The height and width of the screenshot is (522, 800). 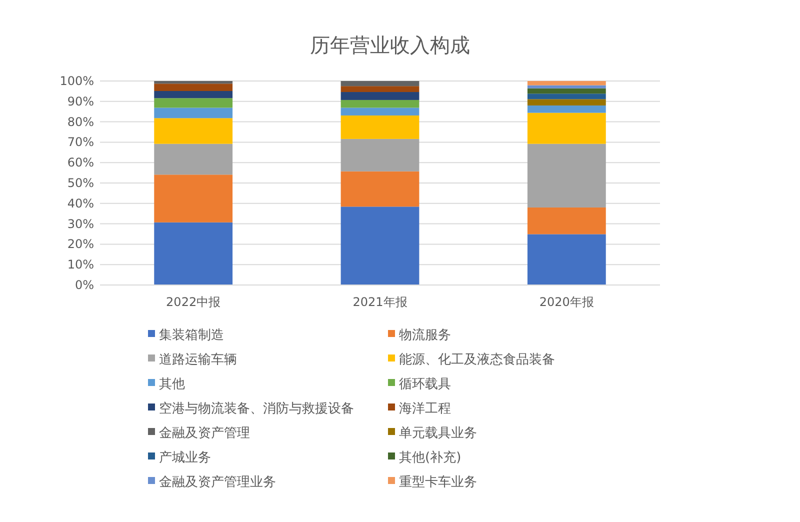 I want to click on legend-label: 单元载具业务, so click(x=438, y=433).